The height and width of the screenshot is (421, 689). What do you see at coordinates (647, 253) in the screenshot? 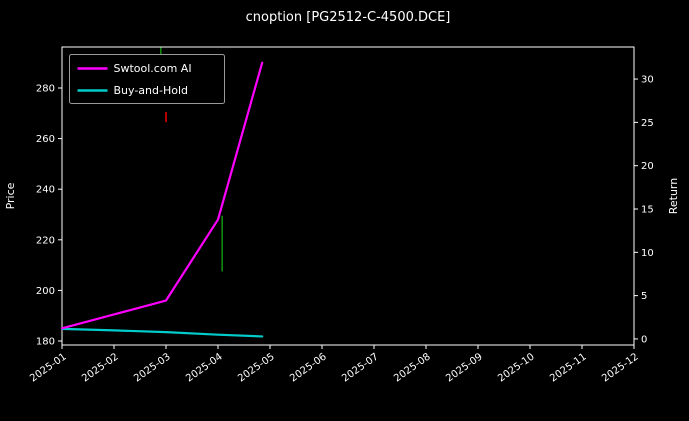
I see `y-right-tick-label: 10` at bounding box center [647, 253].